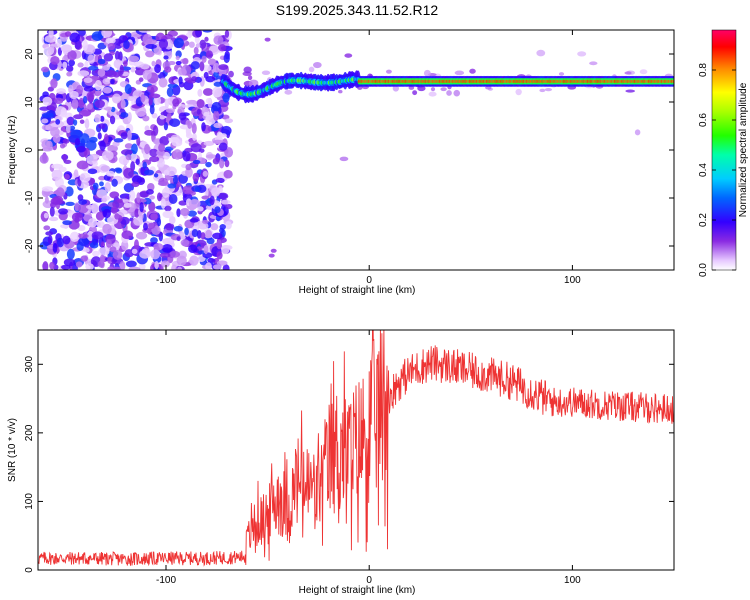 This screenshot has height=600, width=750. Describe the element at coordinates (369, 580) in the screenshot. I see `x-tick-label: 0` at that location.